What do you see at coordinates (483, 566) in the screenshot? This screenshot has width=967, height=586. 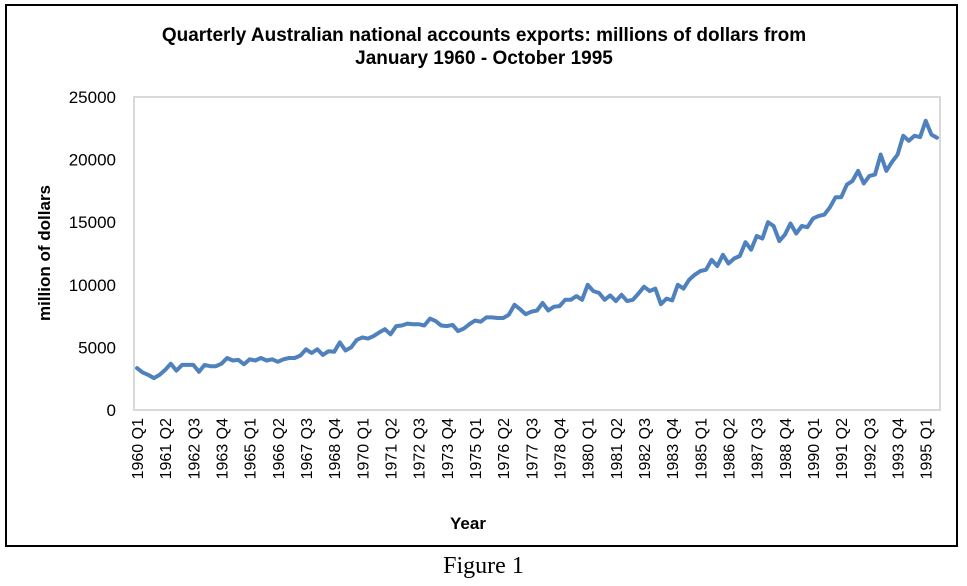 I see `figure-caption: Figure 1` at bounding box center [483, 566].